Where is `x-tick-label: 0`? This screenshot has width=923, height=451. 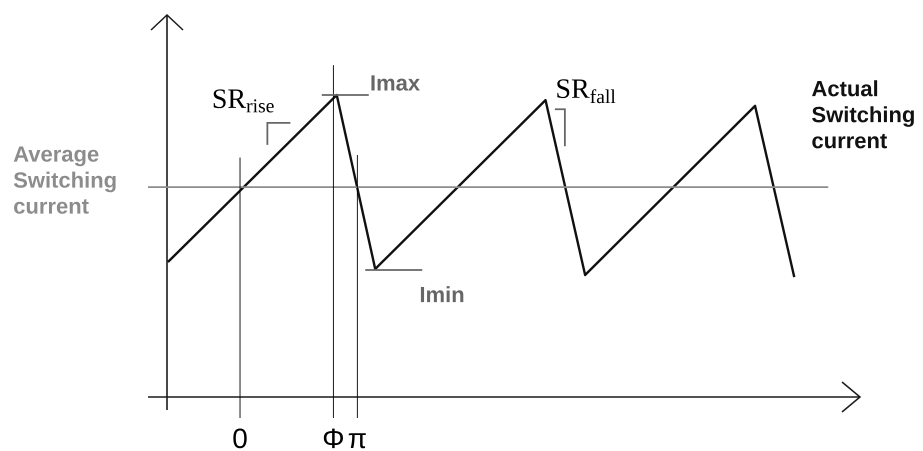
x-tick-label: 0 is located at coordinates (240, 438).